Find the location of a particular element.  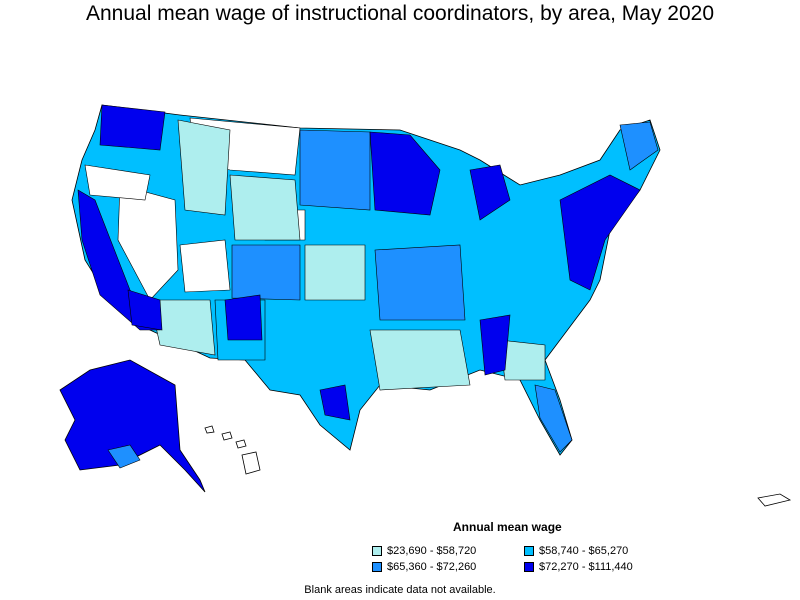

no-data-region-oregon-east is located at coordinates (117, 182).